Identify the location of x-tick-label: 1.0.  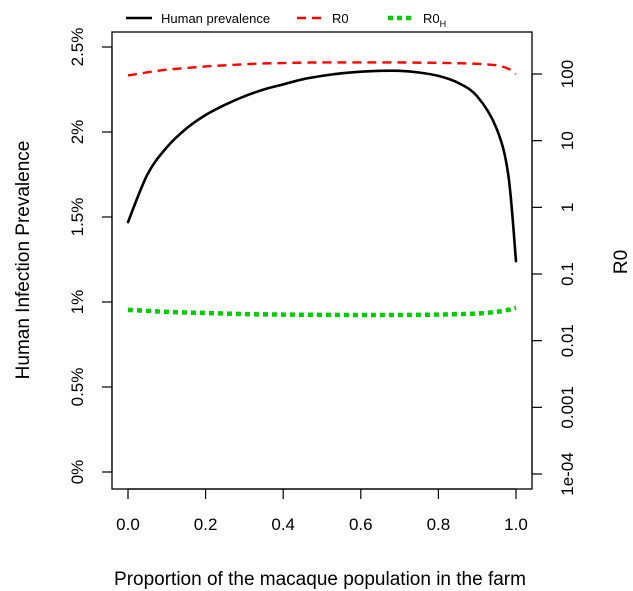
(516, 524).